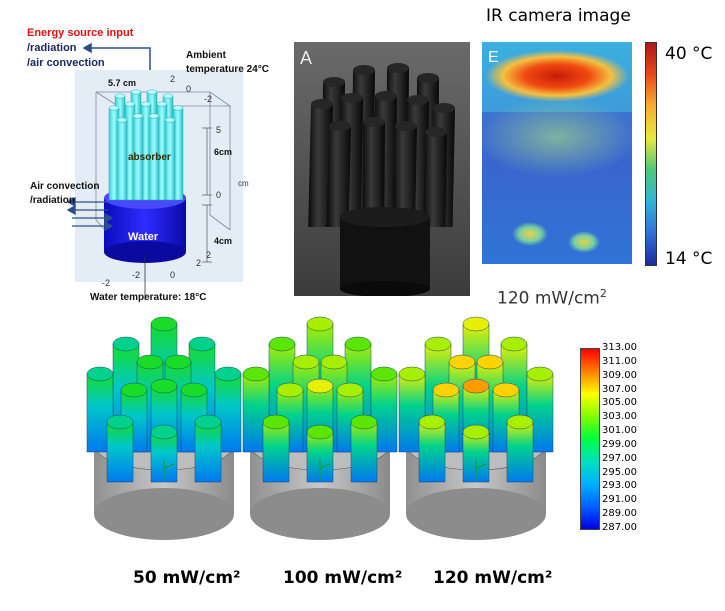 The width and height of the screenshot is (725, 611). What do you see at coordinates (143, 237) in the screenshot?
I see `water-label: Water` at bounding box center [143, 237].